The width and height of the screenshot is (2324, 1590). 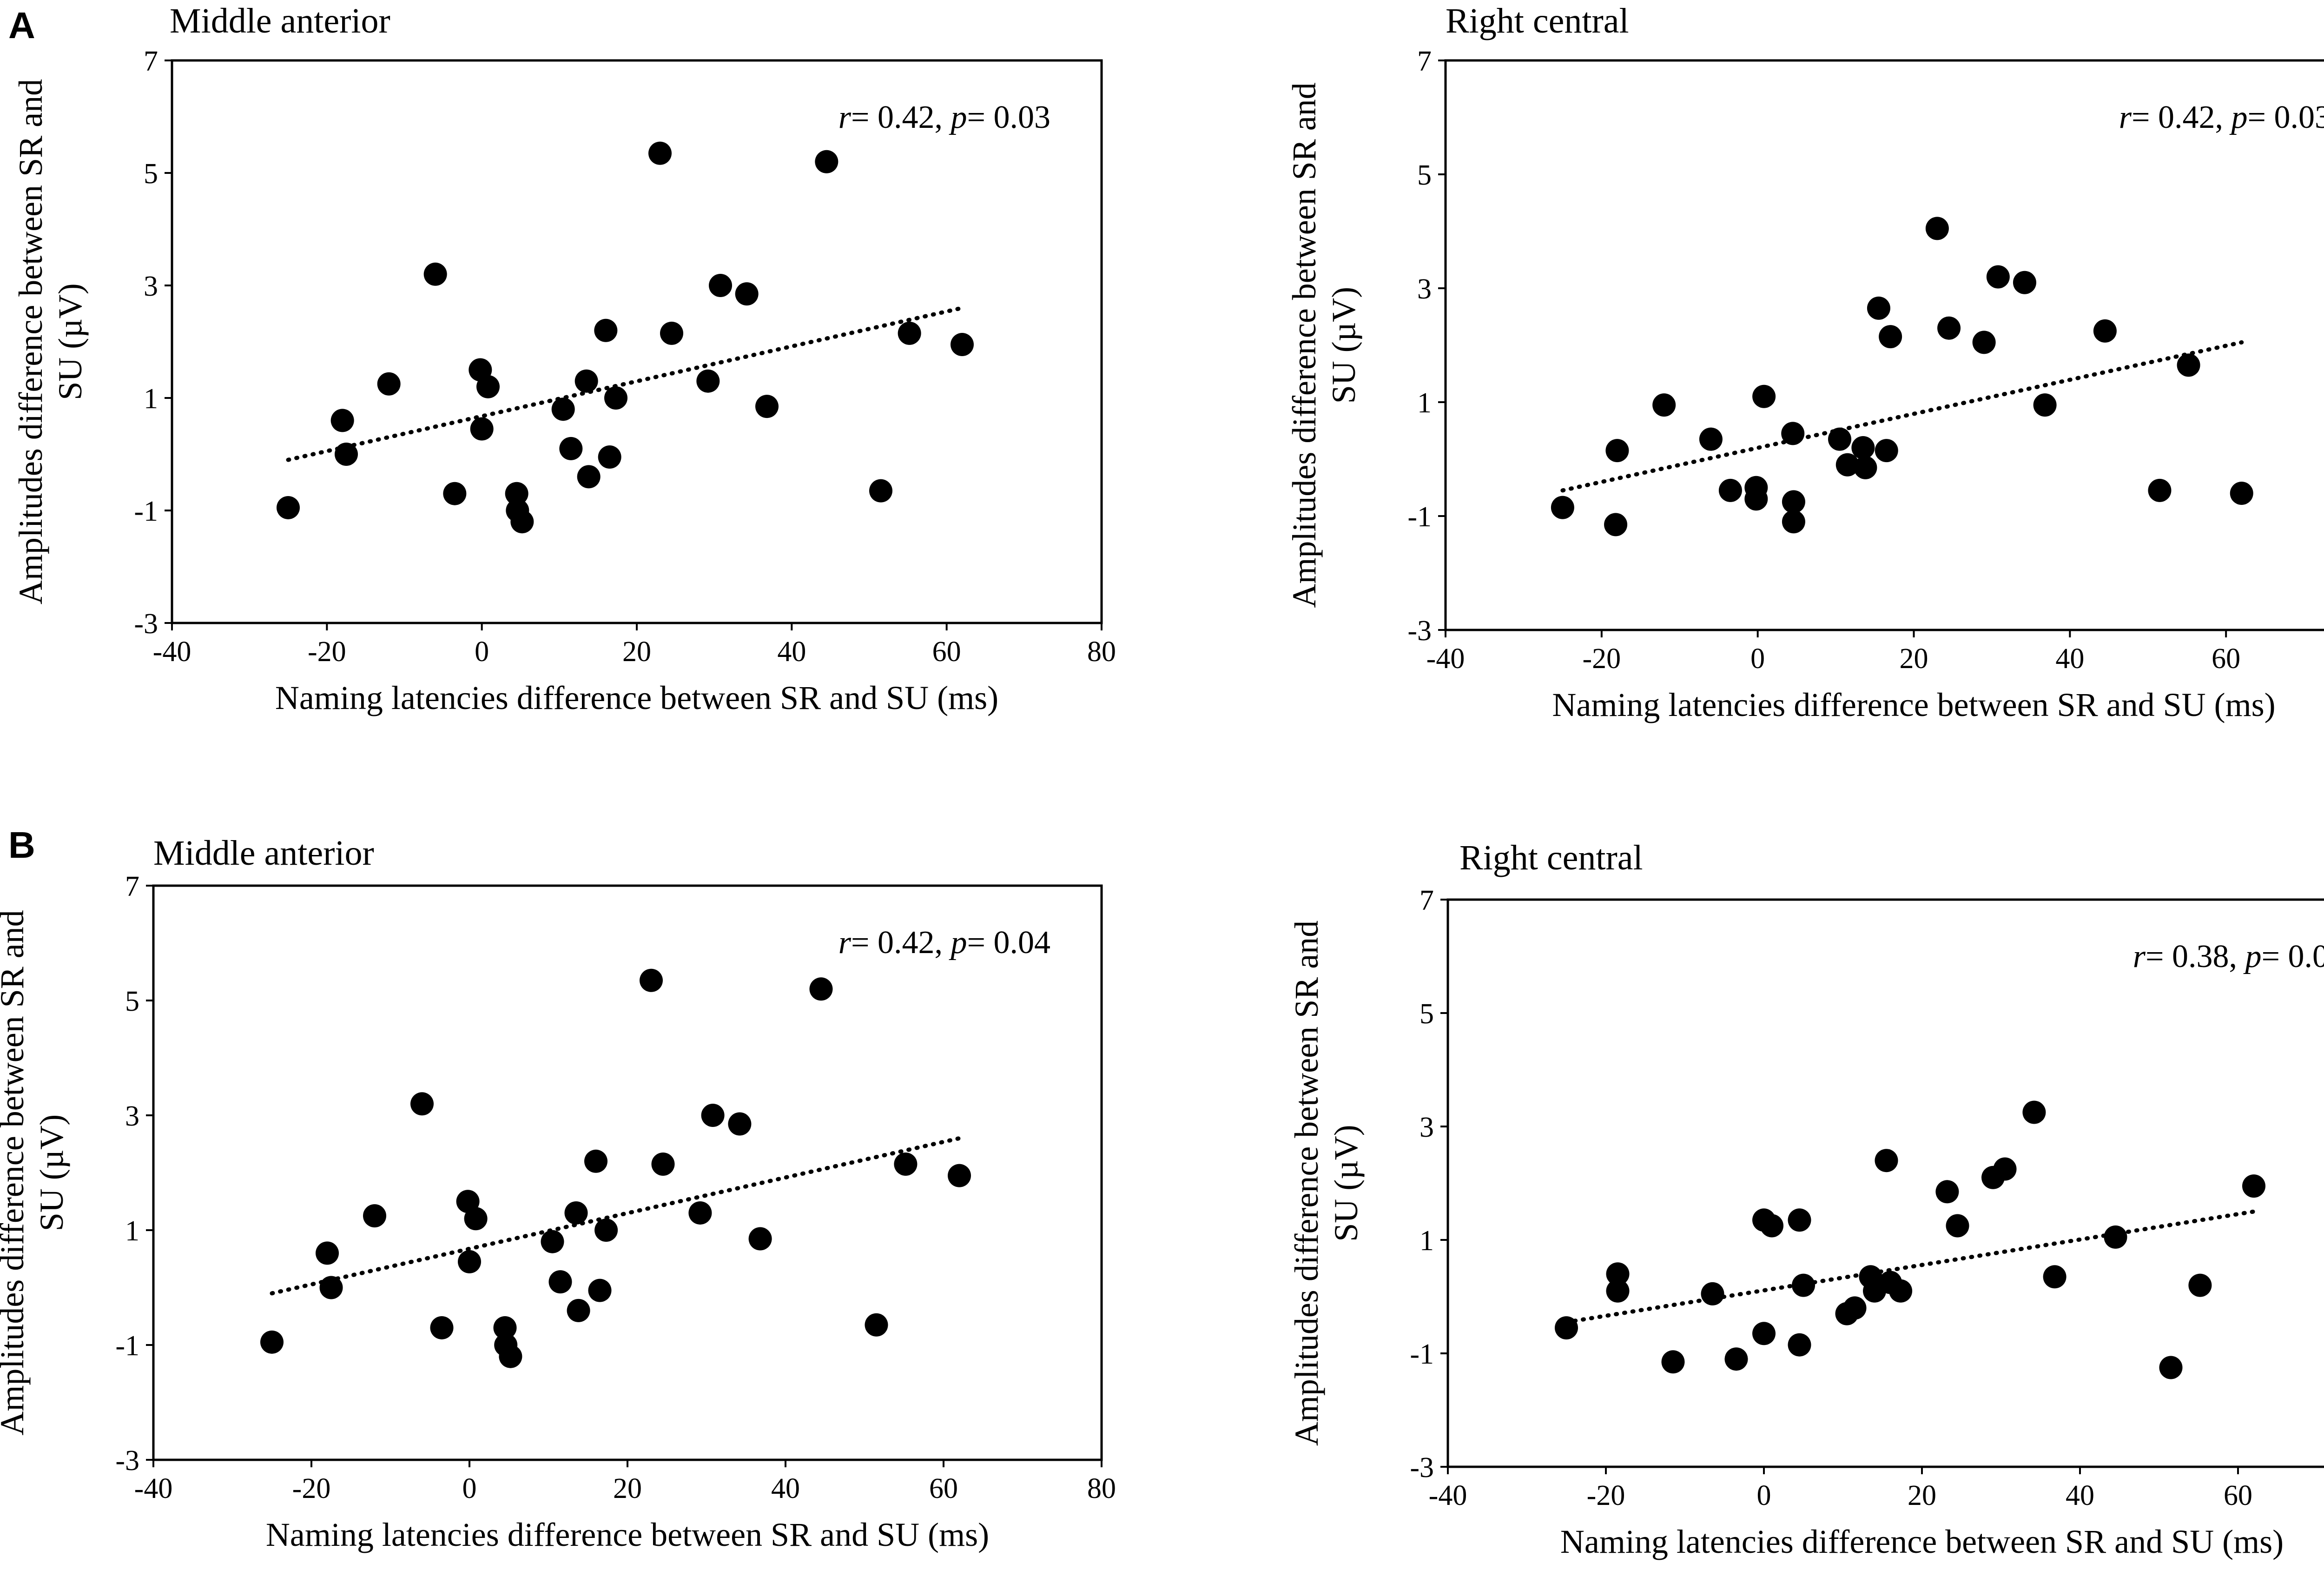 What do you see at coordinates (146, 511) in the screenshot?
I see `y-tick-label: -1` at bounding box center [146, 511].